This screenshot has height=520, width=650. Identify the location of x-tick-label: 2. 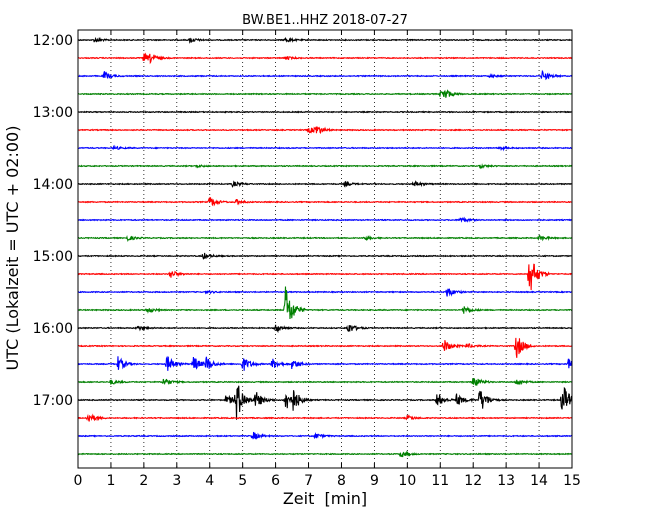
(143, 481).